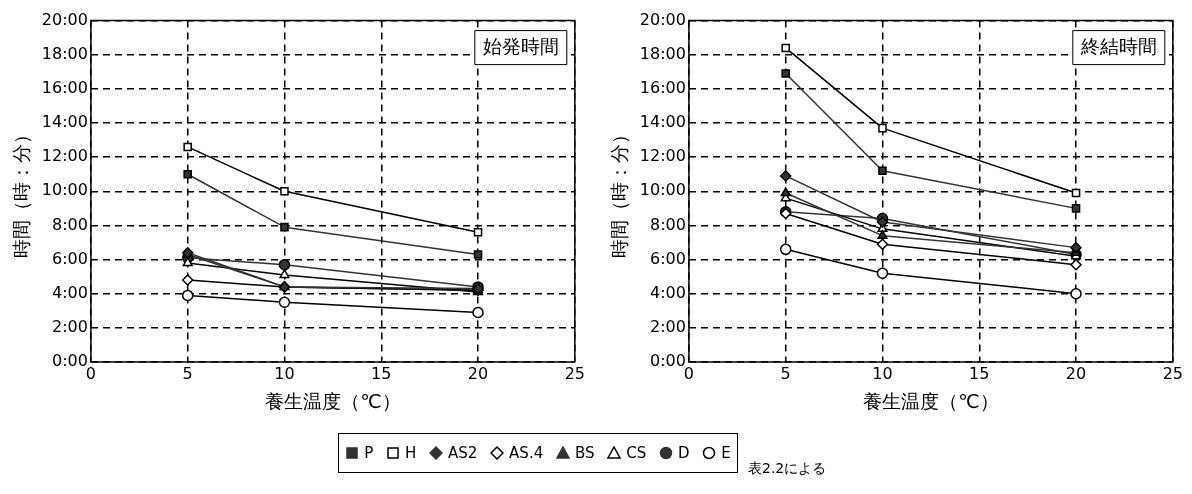 Image resolution: width=1192 pixels, height=494 pixels. What do you see at coordinates (584, 453) in the screenshot?
I see `legend-label: BS` at bounding box center [584, 453].